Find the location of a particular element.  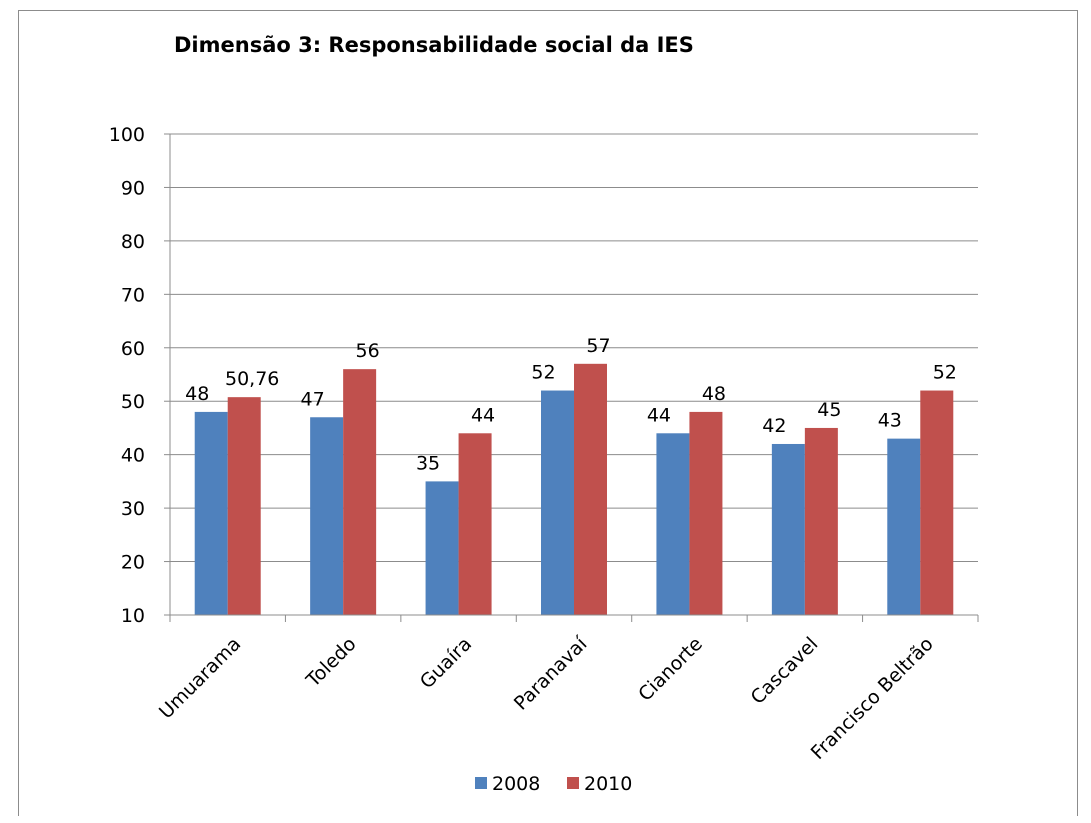

bar-2008-guaíra is located at coordinates (442, 548).